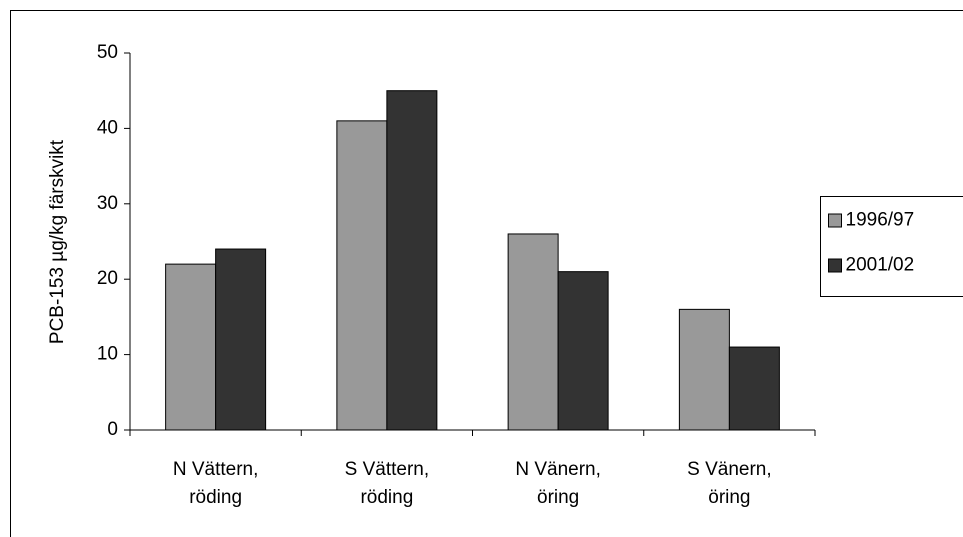 This screenshot has width=963, height=537. What do you see at coordinates (729, 483) in the screenshot?
I see `x-tick-label: S Vänern, öring` at bounding box center [729, 483].